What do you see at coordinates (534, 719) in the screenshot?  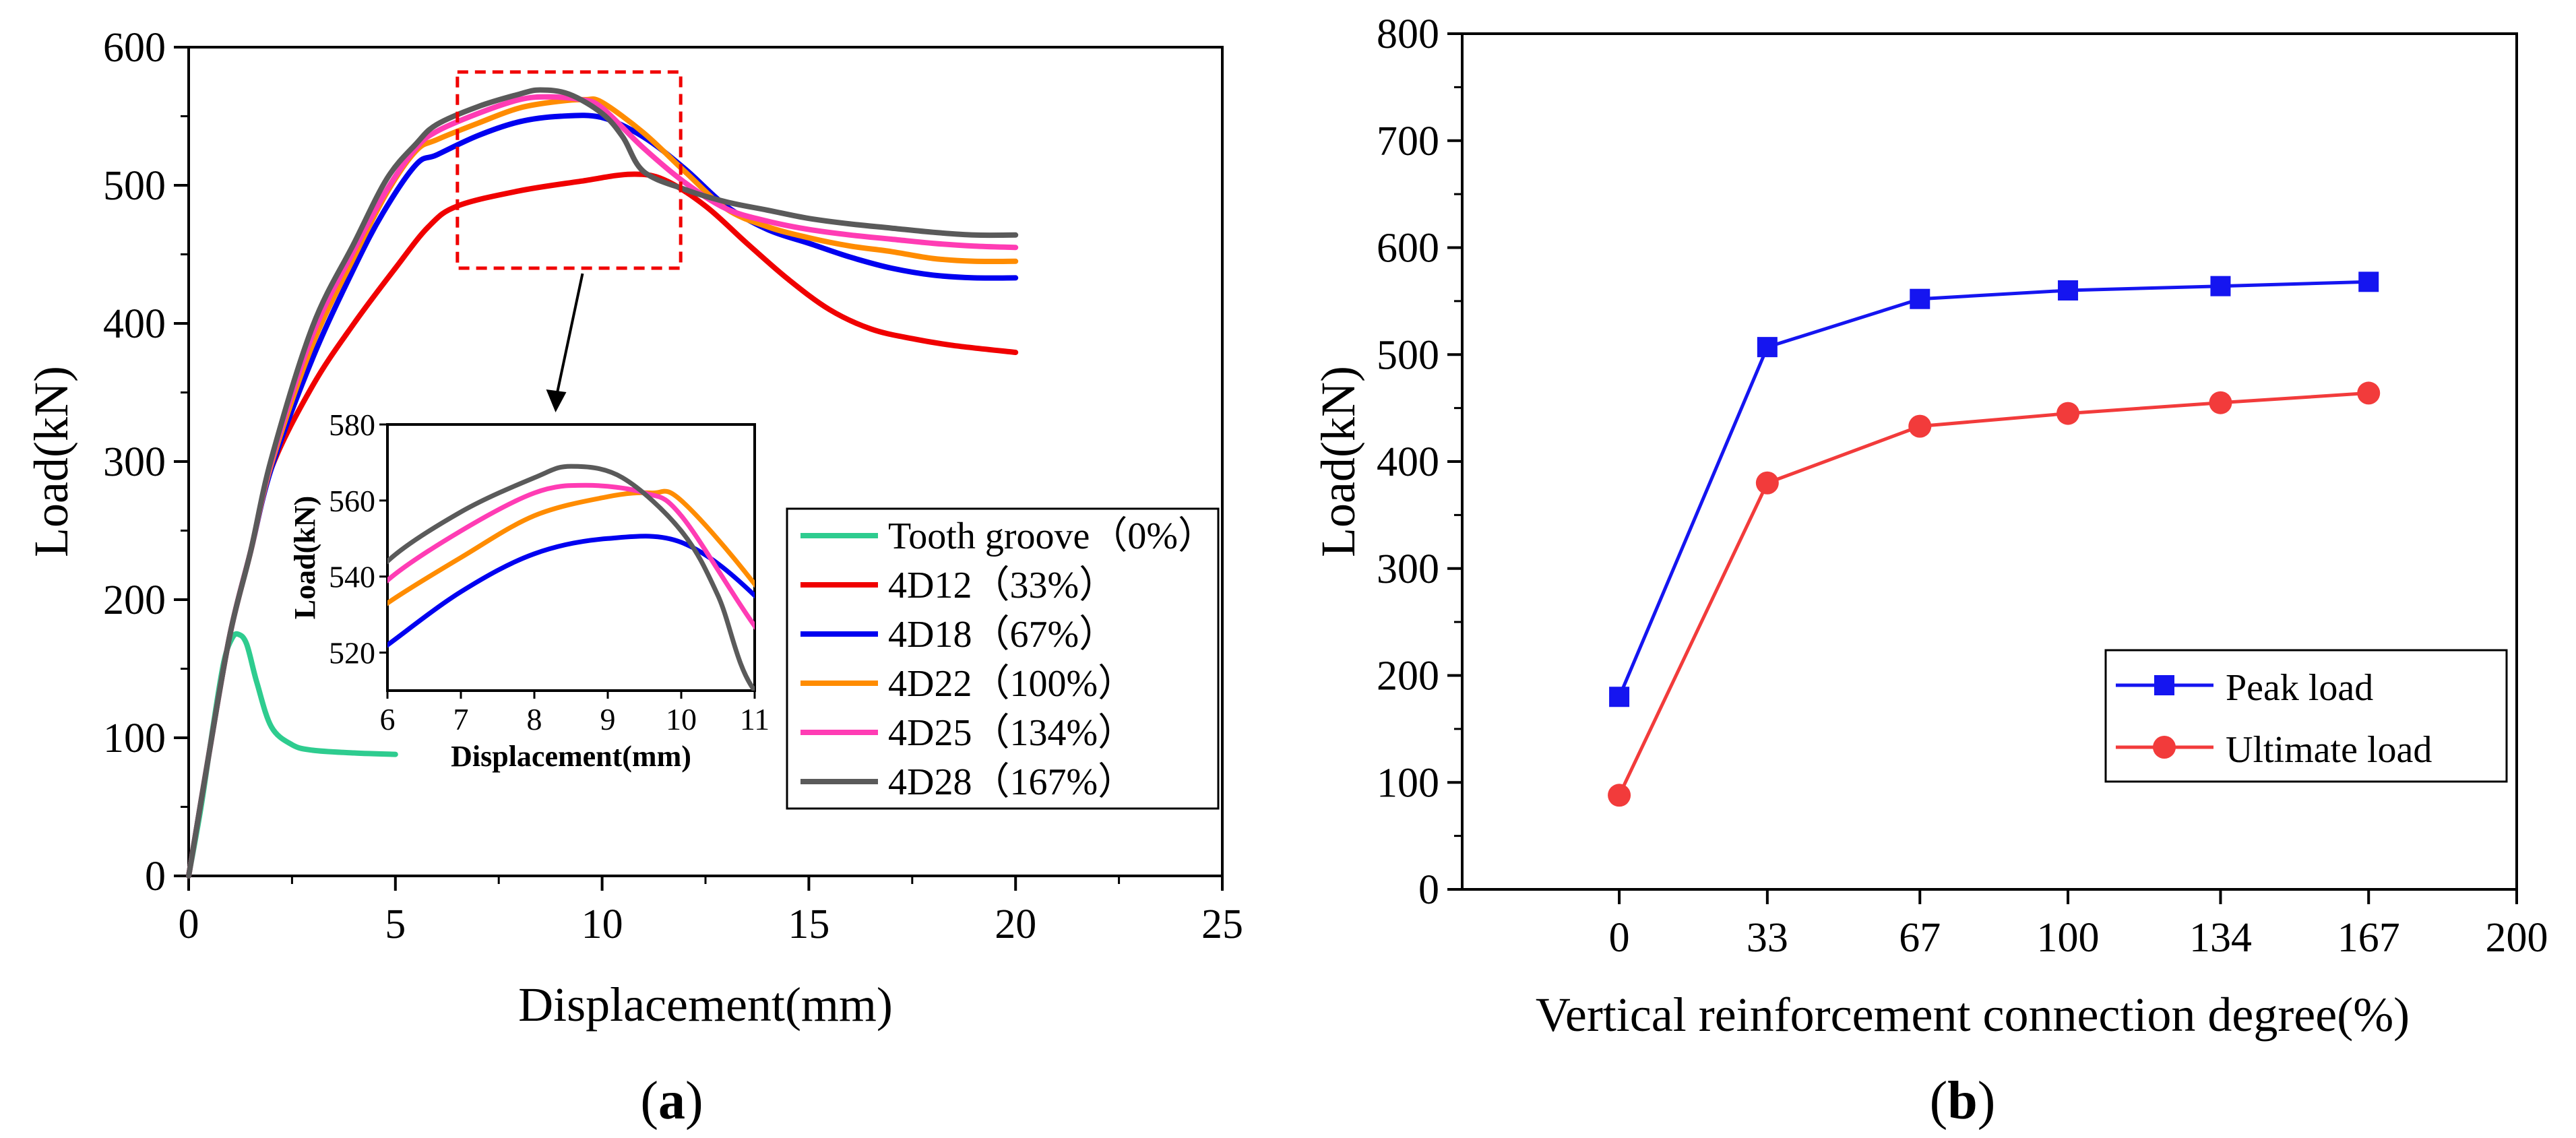 I see `inset-x-tick-label: 8` at bounding box center [534, 719].